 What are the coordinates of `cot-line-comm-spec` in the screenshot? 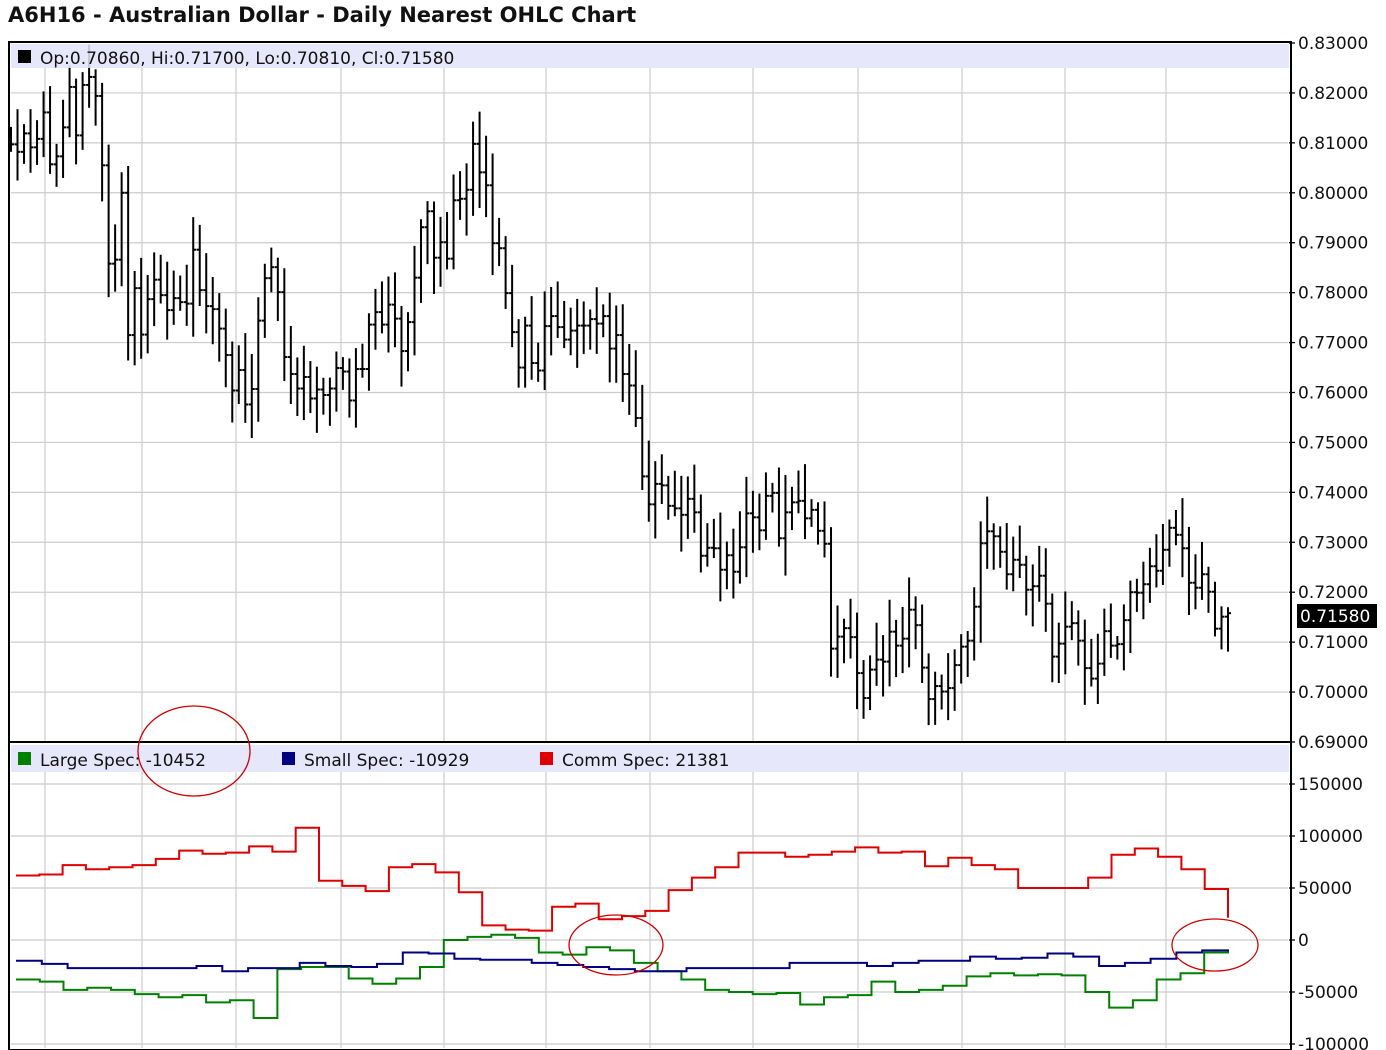 It's located at (622, 879).